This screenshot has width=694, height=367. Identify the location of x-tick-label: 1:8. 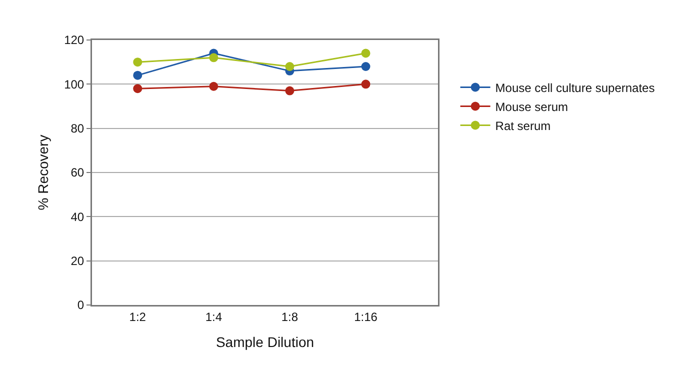
(289, 317).